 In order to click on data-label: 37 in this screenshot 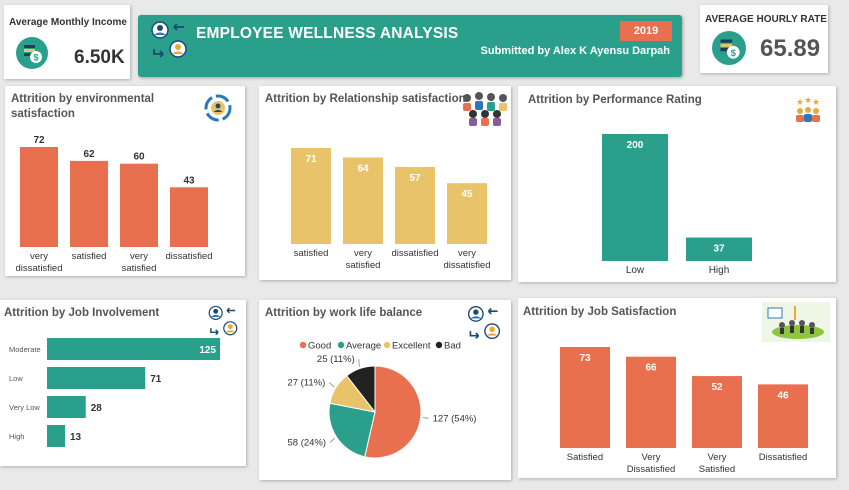, I will do `click(719, 249)`.